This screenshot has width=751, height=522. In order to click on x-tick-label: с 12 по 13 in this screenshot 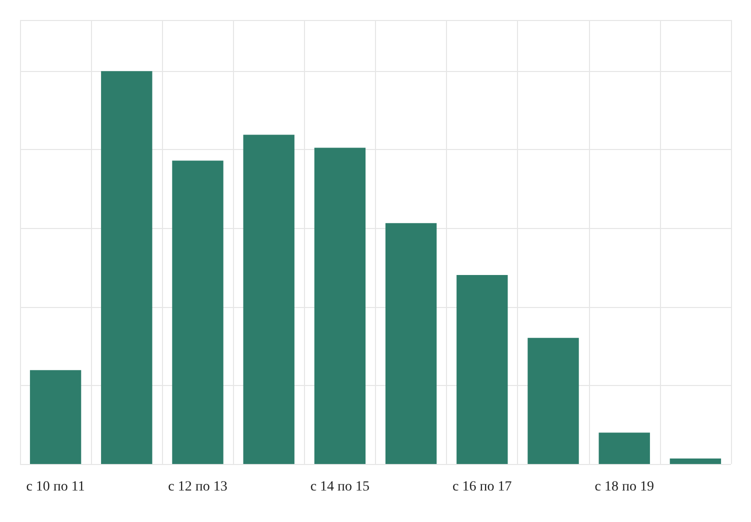, I will do `click(198, 487)`.